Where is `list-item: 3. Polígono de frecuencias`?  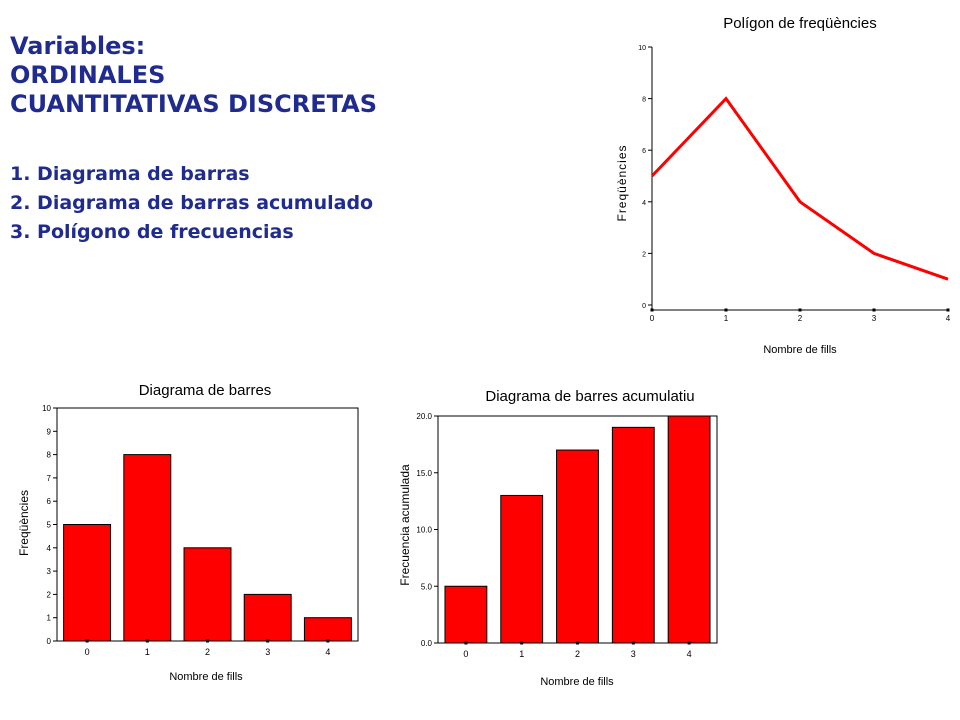
list-item: 3. Polígono de frecuencias is located at coordinates (152, 232).